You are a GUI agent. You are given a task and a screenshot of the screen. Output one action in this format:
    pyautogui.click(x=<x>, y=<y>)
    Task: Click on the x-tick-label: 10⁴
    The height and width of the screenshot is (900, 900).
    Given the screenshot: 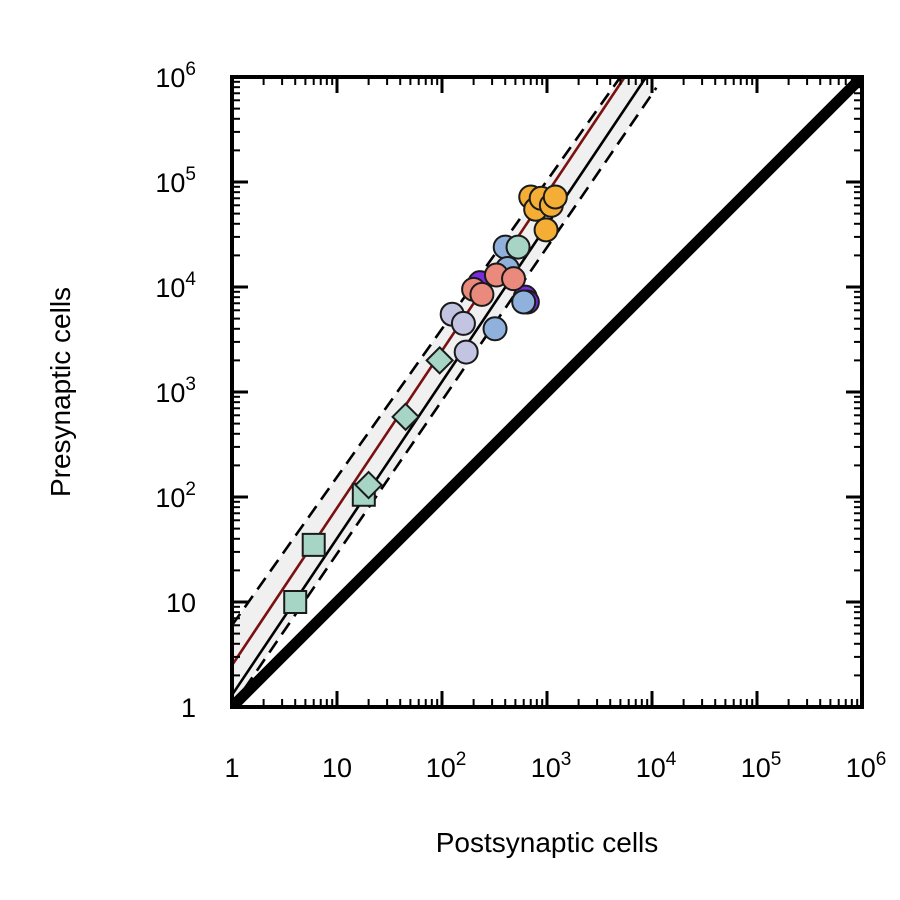 What is the action you would take?
    pyautogui.click(x=656, y=766)
    